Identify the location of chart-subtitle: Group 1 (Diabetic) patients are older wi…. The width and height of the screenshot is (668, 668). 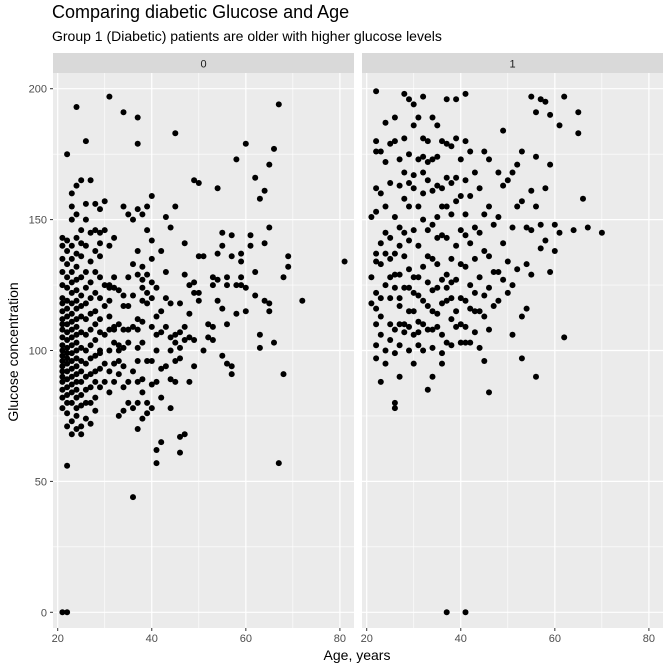
(247, 36).